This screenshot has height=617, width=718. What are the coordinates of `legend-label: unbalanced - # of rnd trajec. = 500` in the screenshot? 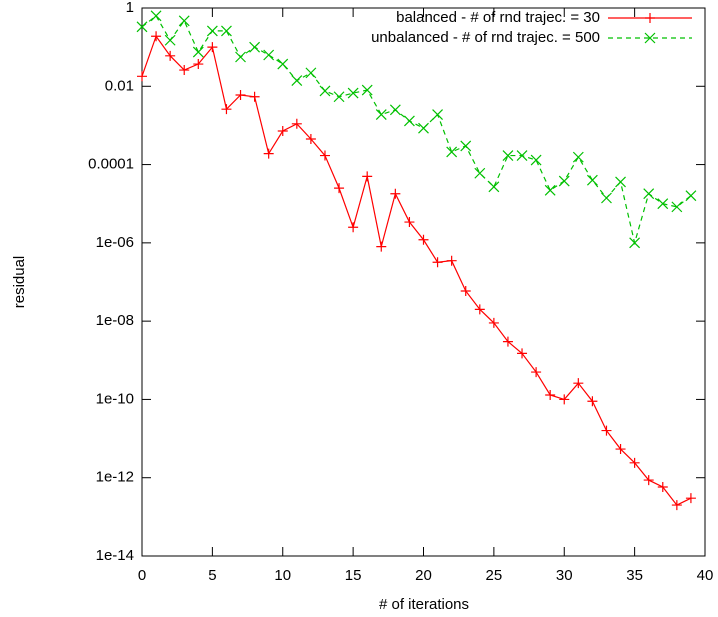 It's located at (485, 37).